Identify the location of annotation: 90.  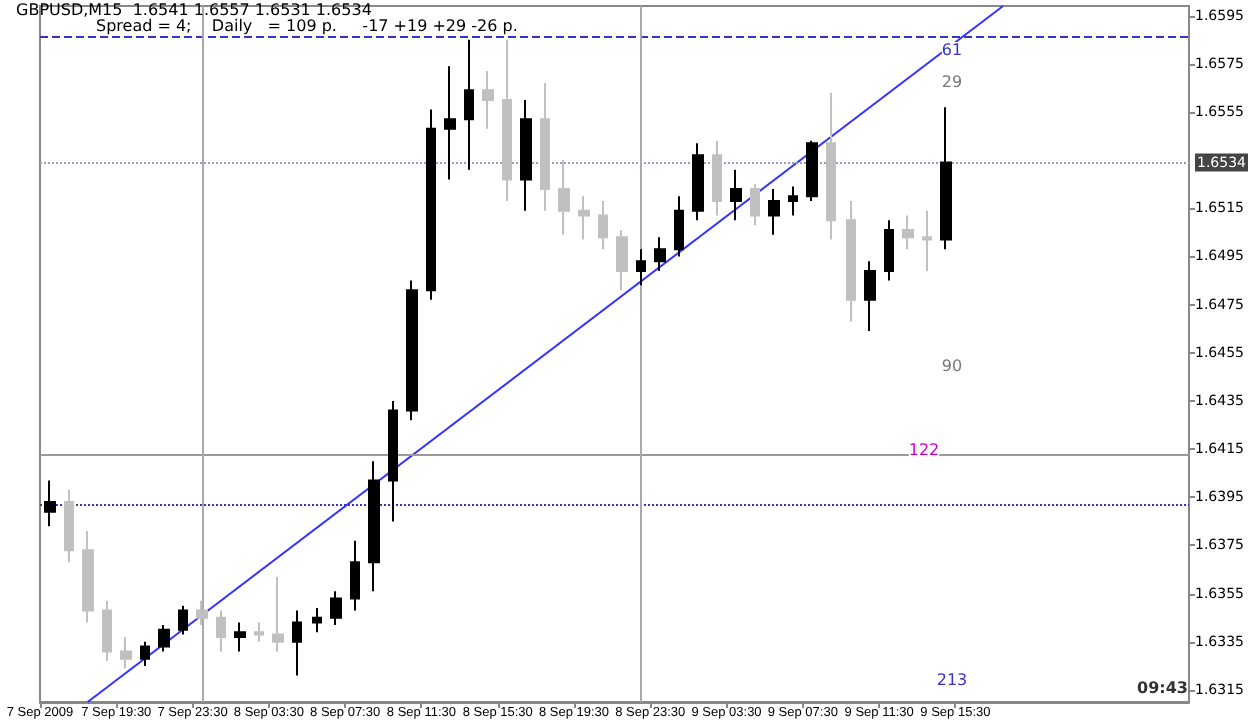
(952, 366).